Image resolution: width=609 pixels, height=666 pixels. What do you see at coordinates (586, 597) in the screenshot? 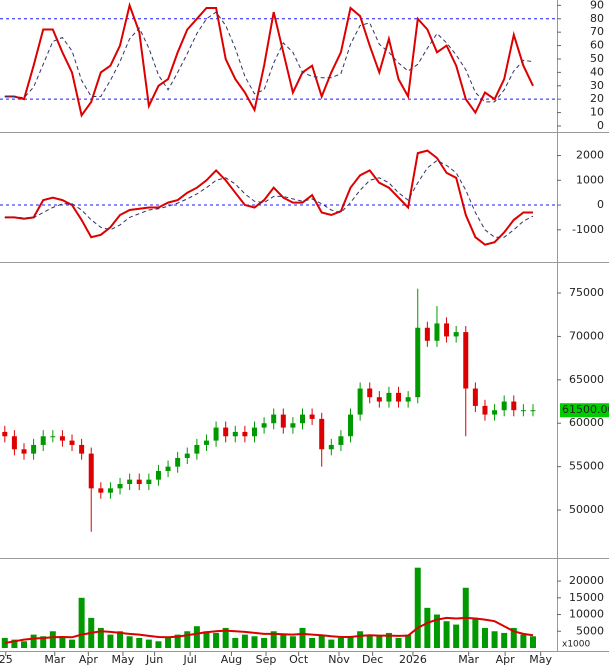
I see `y-tick-label: 15000` at bounding box center [586, 597].